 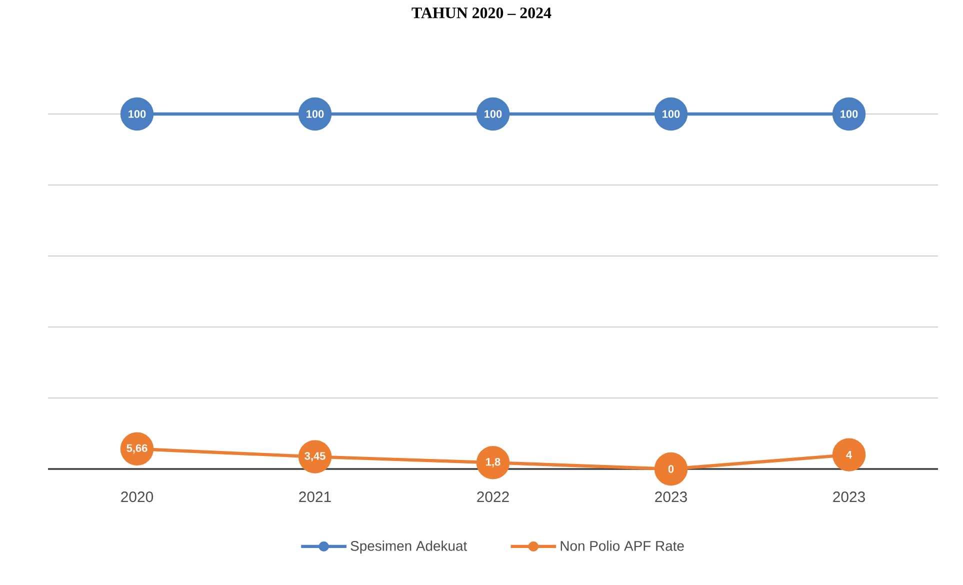 What do you see at coordinates (137, 497) in the screenshot?
I see `x-tick-label: 2020` at bounding box center [137, 497].